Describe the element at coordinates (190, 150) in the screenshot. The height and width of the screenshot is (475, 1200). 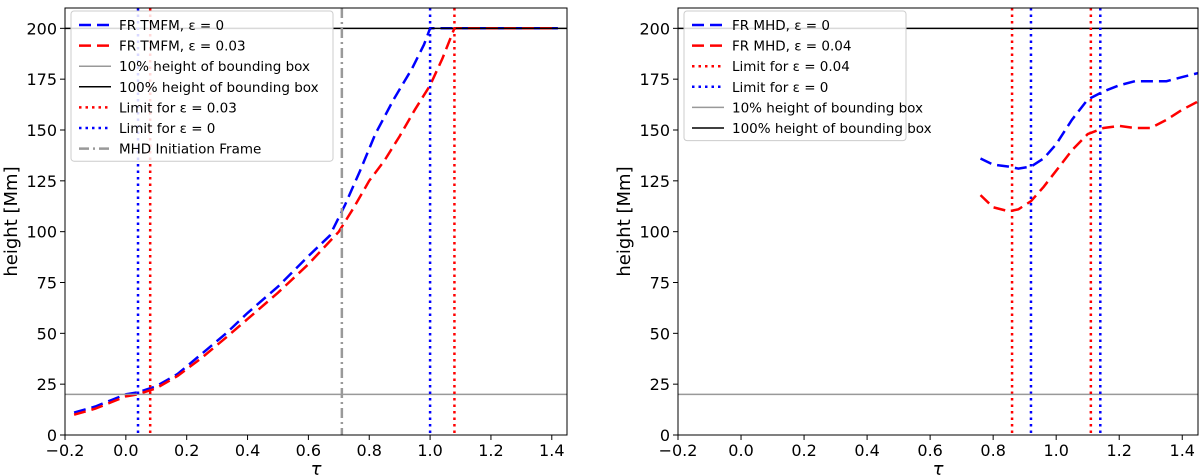
I see `legend-label: MHD Initiation Frame` at that location.